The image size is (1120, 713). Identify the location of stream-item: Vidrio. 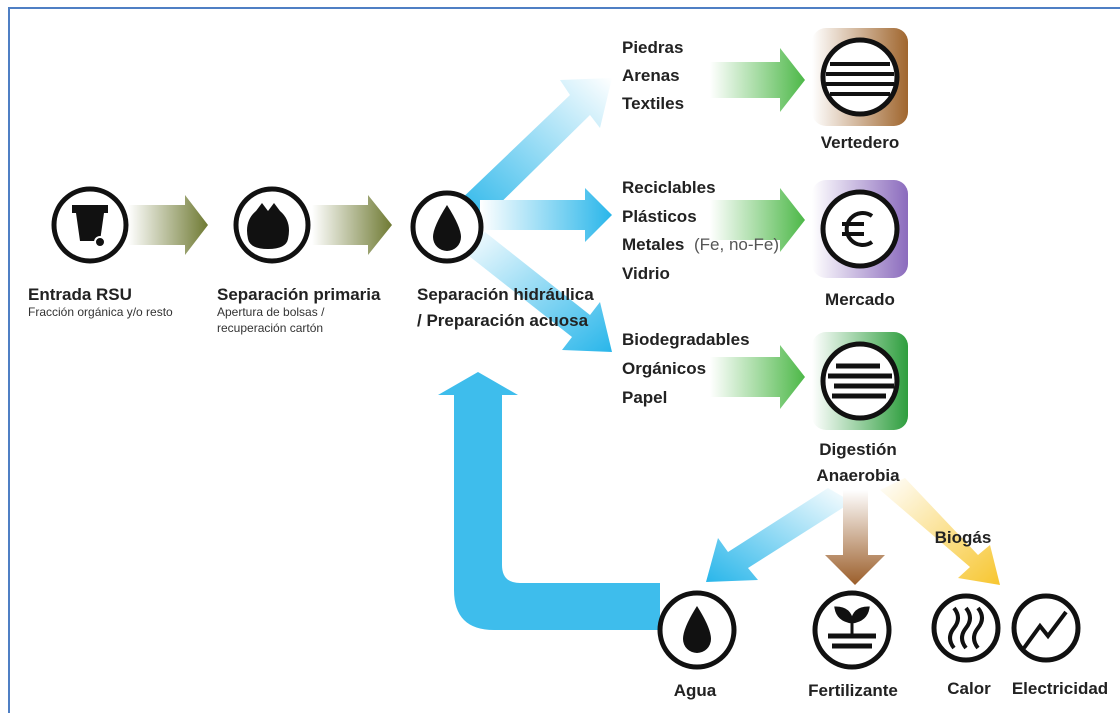
(646, 273).